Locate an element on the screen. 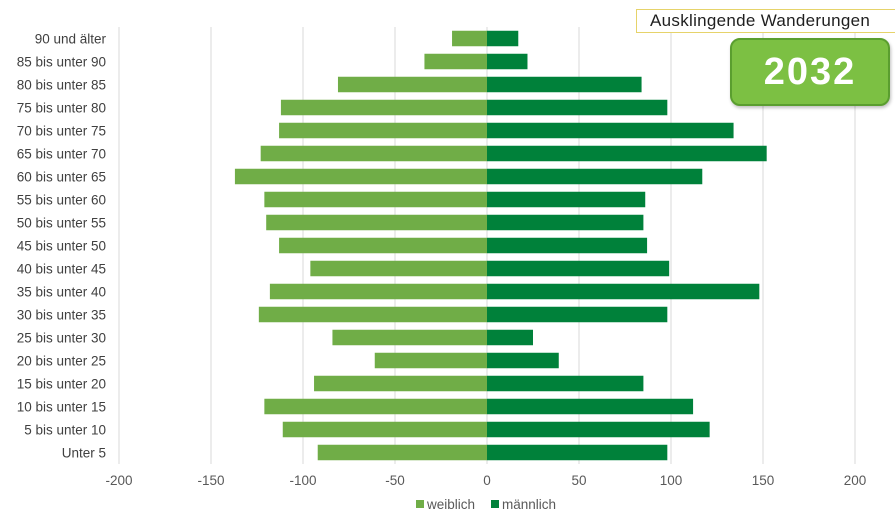 Image resolution: width=895 pixels, height=515 pixels. legend-swatch-maennlich is located at coordinates (495, 504).